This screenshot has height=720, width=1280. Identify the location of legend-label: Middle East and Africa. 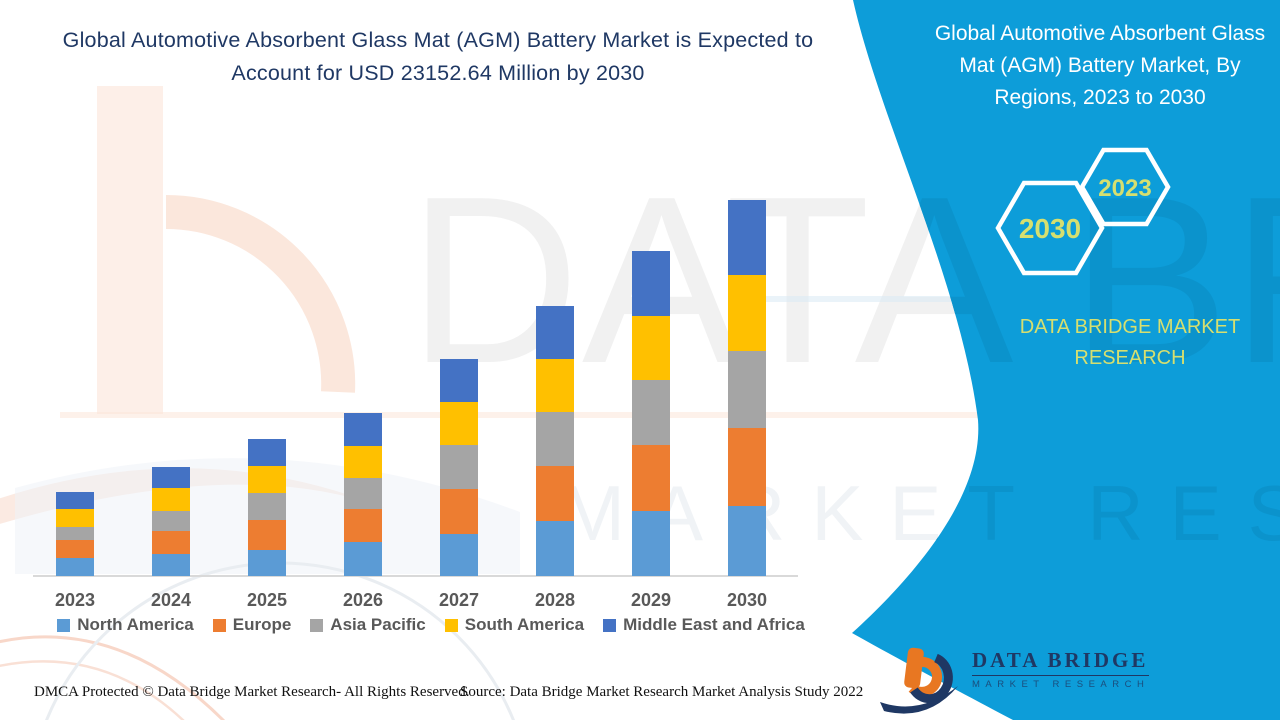
(714, 624).